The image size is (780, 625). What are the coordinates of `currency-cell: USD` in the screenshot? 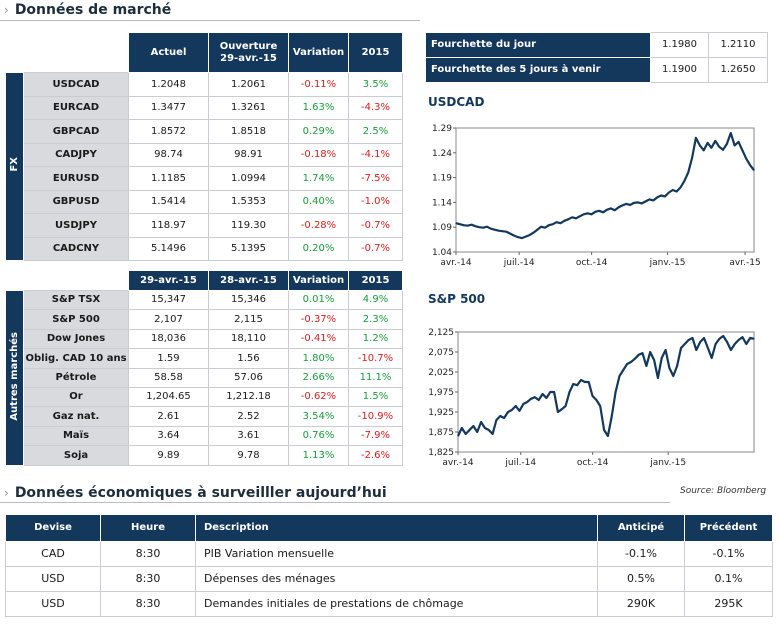 It's located at (53, 604).